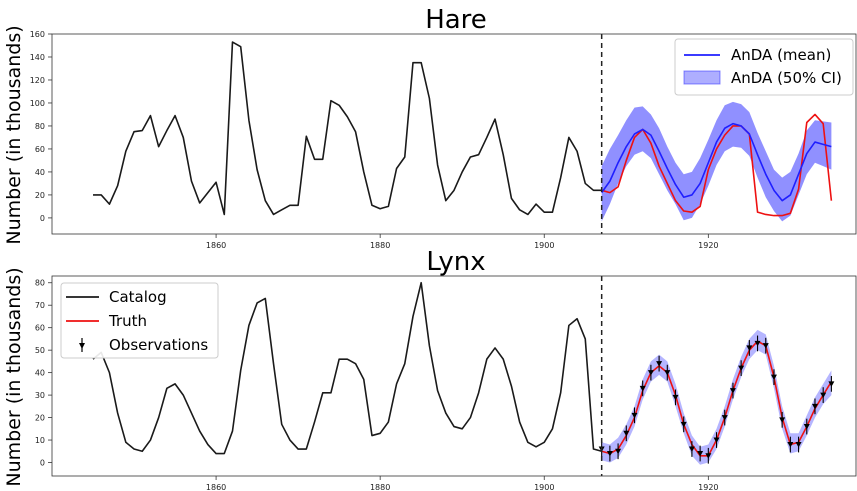 The height and width of the screenshot is (491, 857). Describe the element at coordinates (216, 487) in the screenshot. I see `lynx-xtick-label: 1860` at that location.